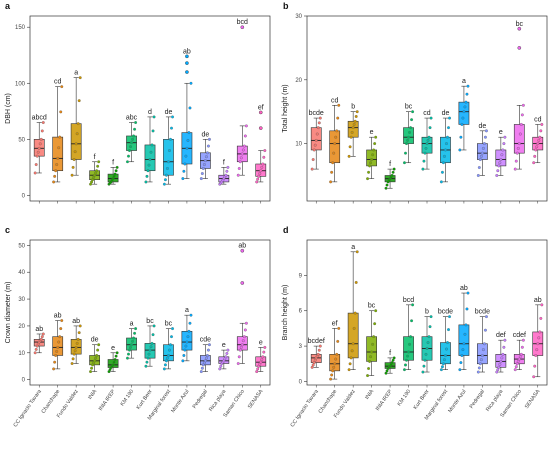 The image size is (550, 465). What do you see at coordinates (261, 144) in the screenshot?
I see `box-12: ef` at bounding box center [261, 144].